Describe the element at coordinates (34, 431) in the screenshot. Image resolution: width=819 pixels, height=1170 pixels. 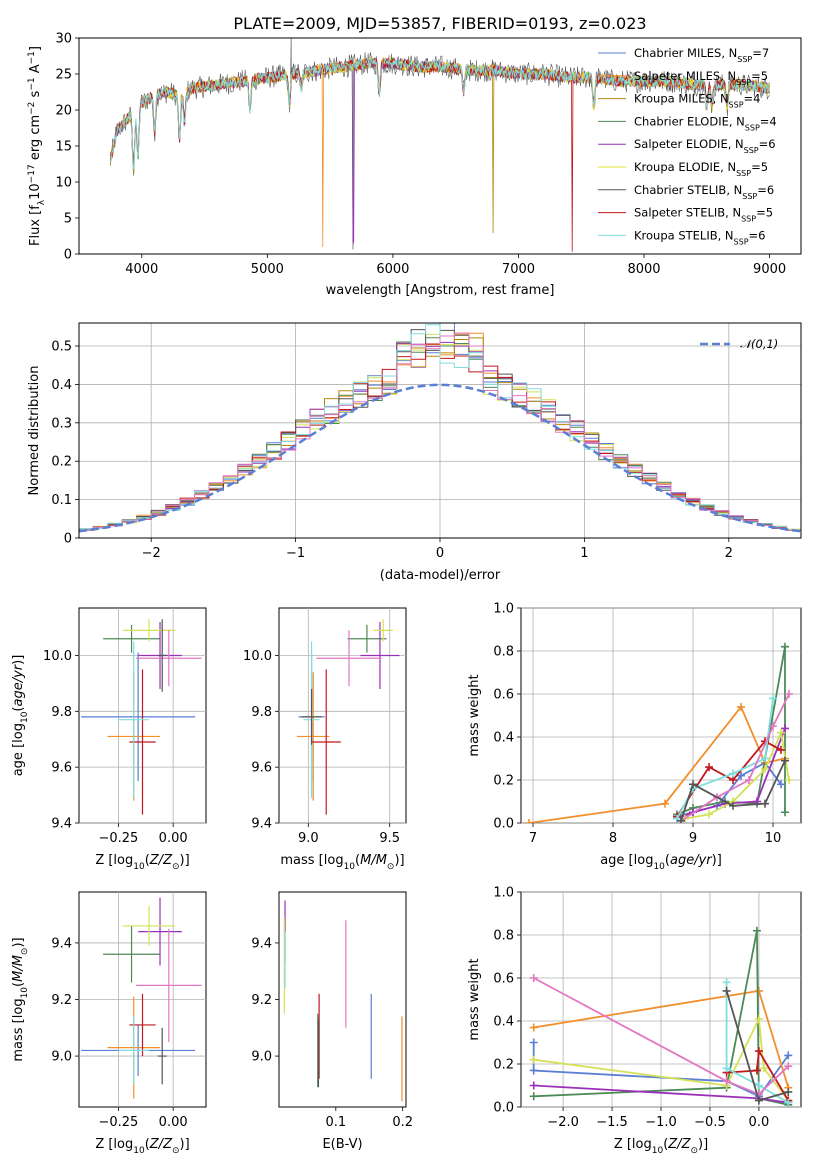
I see `y-axis-label: Normed distribution` at that location.